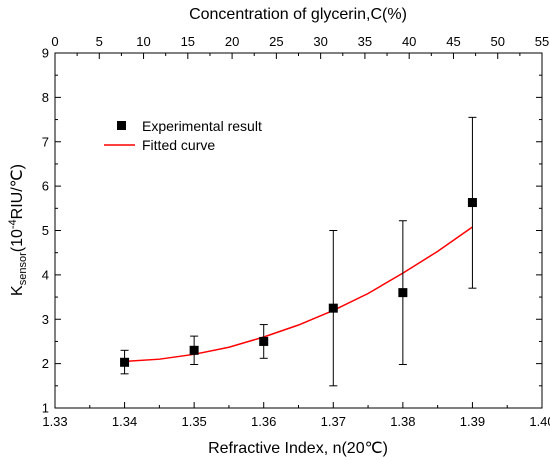 The width and height of the screenshot is (550, 461). I want to click on top-tick-label: 45, so click(453, 41).